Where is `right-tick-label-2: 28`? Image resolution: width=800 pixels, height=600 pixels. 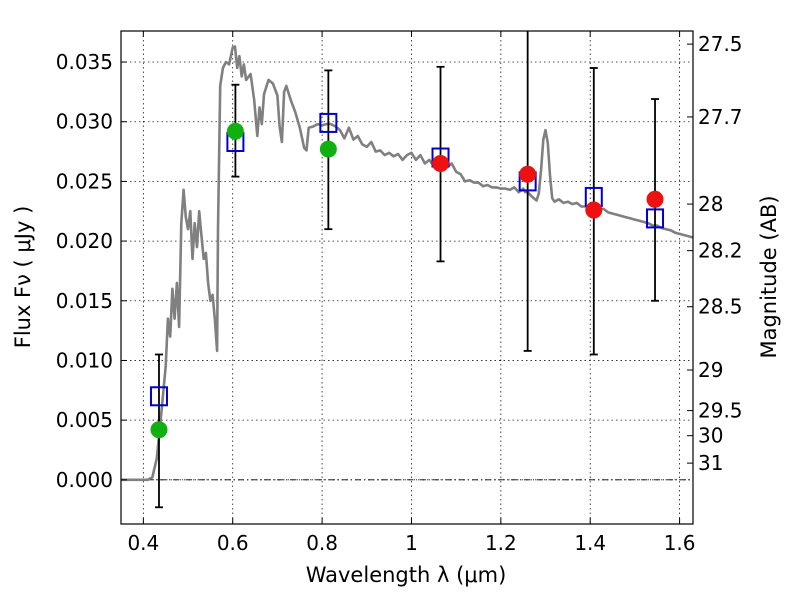 right-tick-label-2: 28 is located at coordinates (710, 204).